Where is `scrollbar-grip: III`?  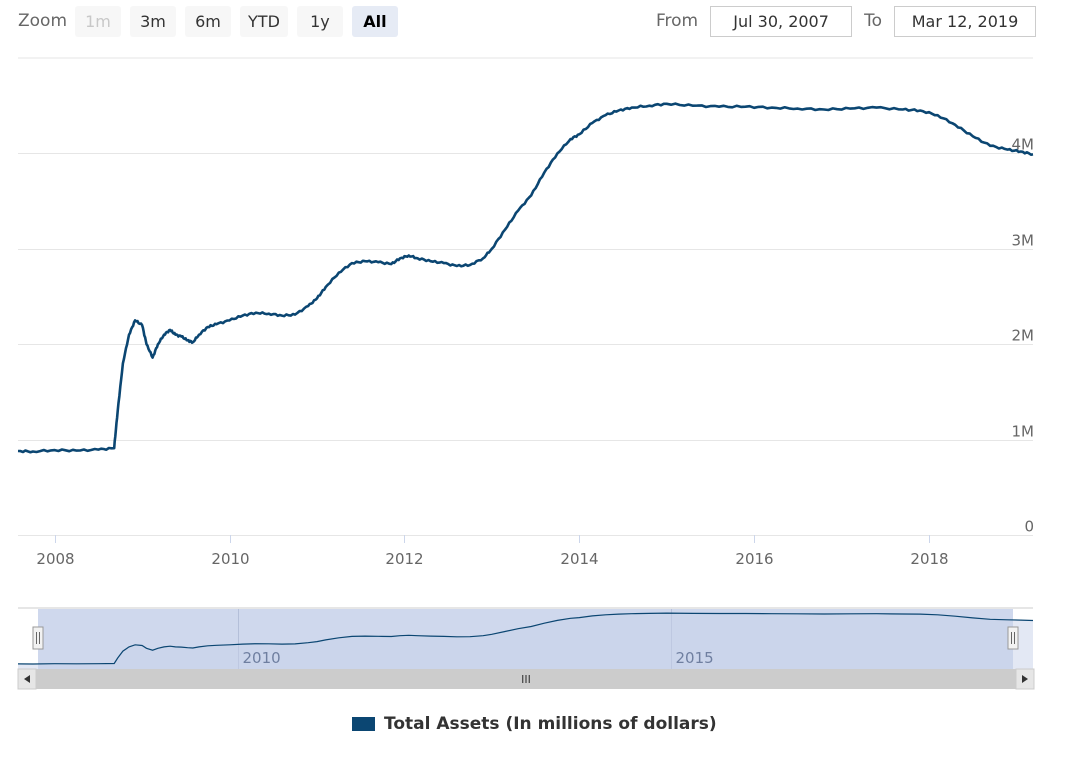 scrollbar-grip: III is located at coordinates (526, 679).